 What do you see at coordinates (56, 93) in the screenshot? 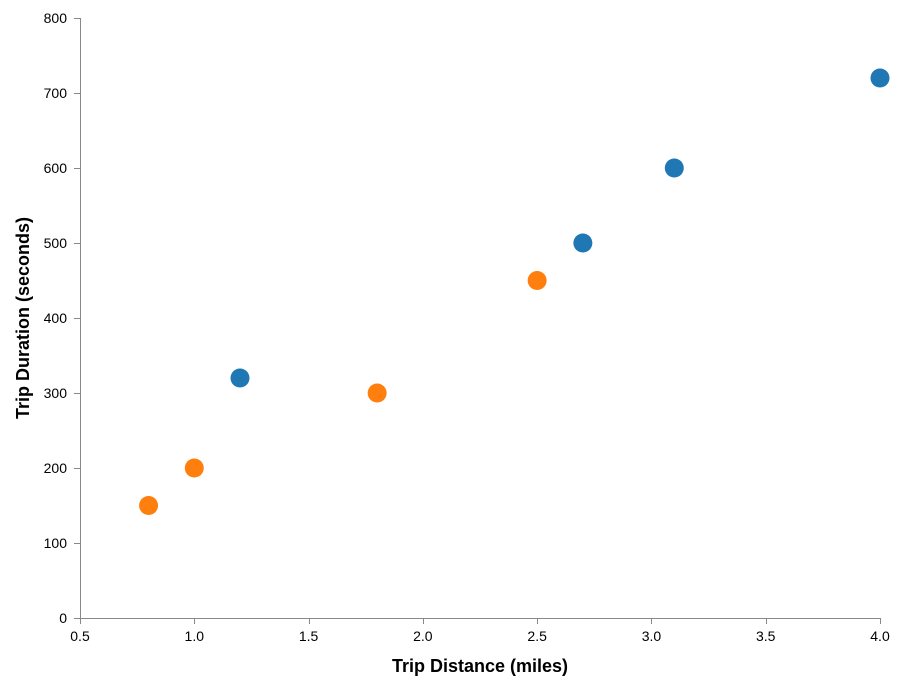
I see `y-tick-label: 700` at bounding box center [56, 93].